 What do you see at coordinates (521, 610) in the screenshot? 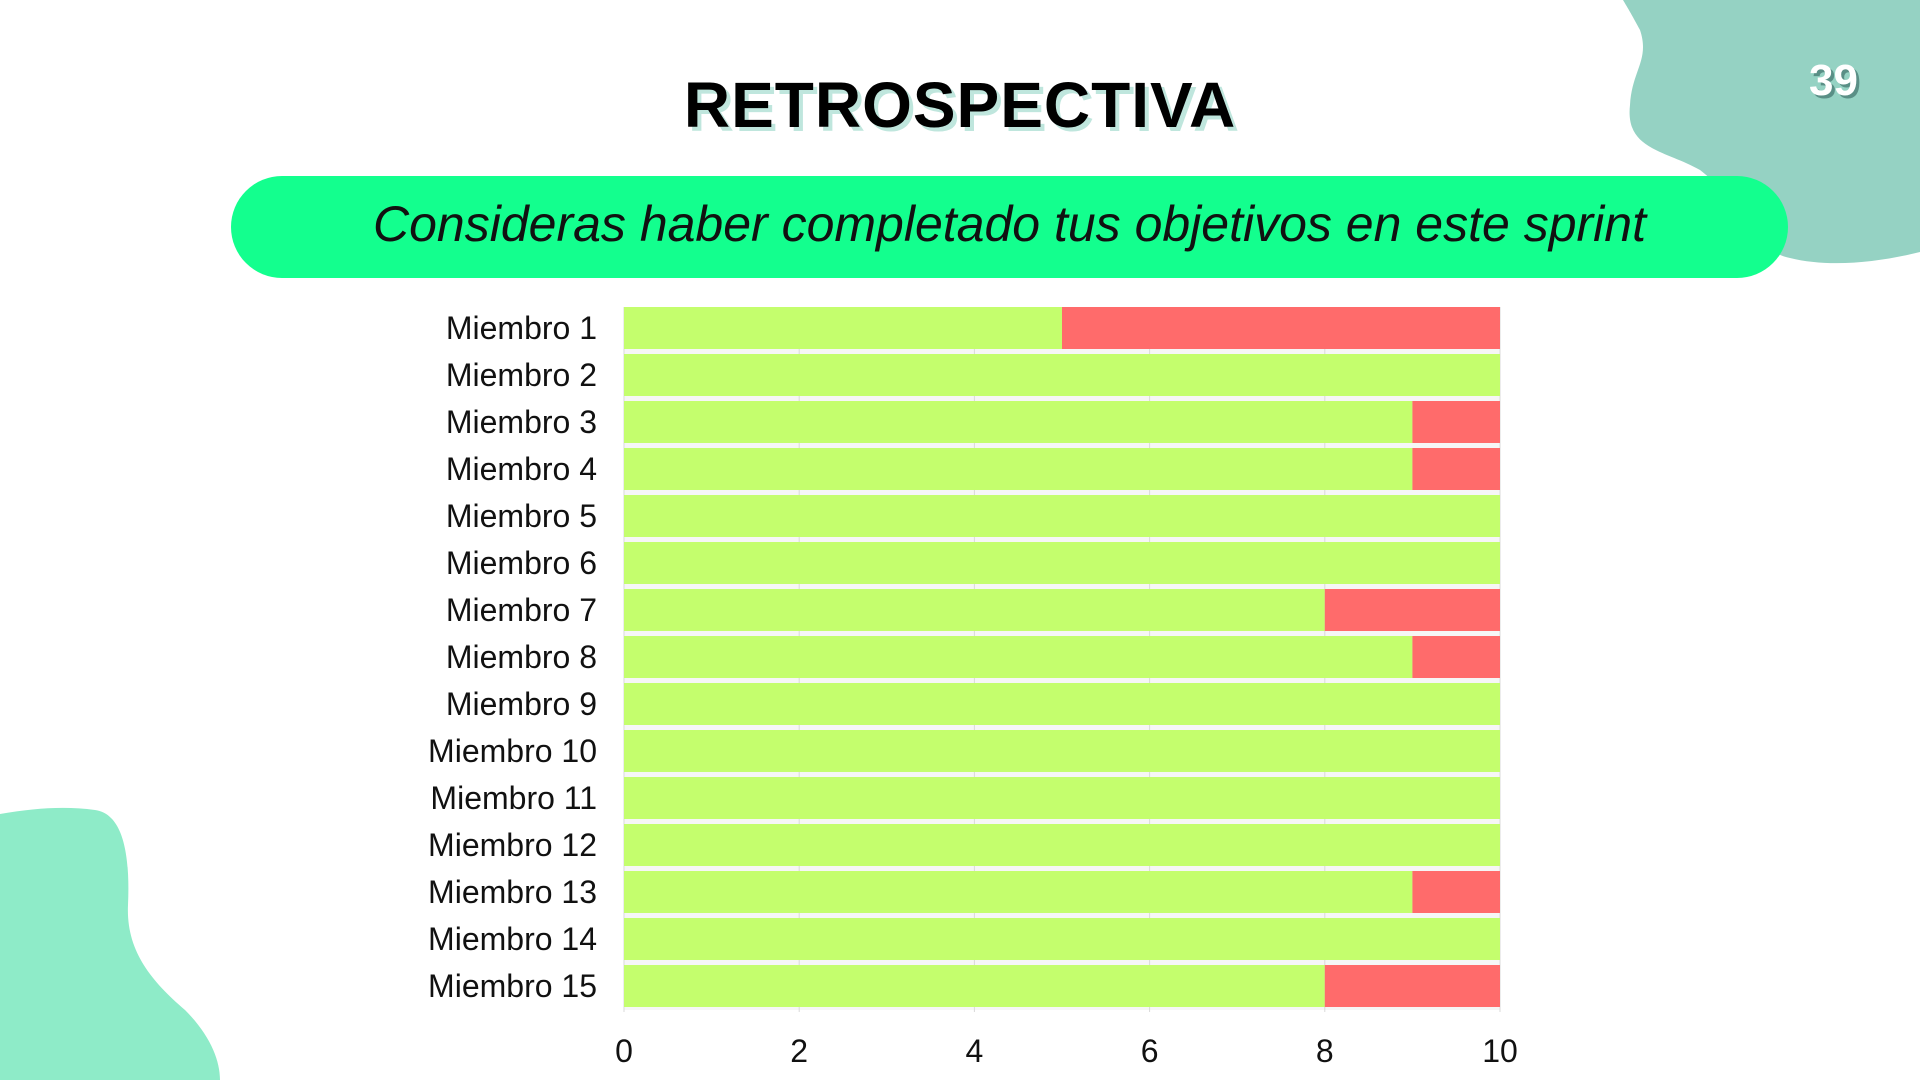
I see `category-label-7: Miembro 7` at bounding box center [521, 610].